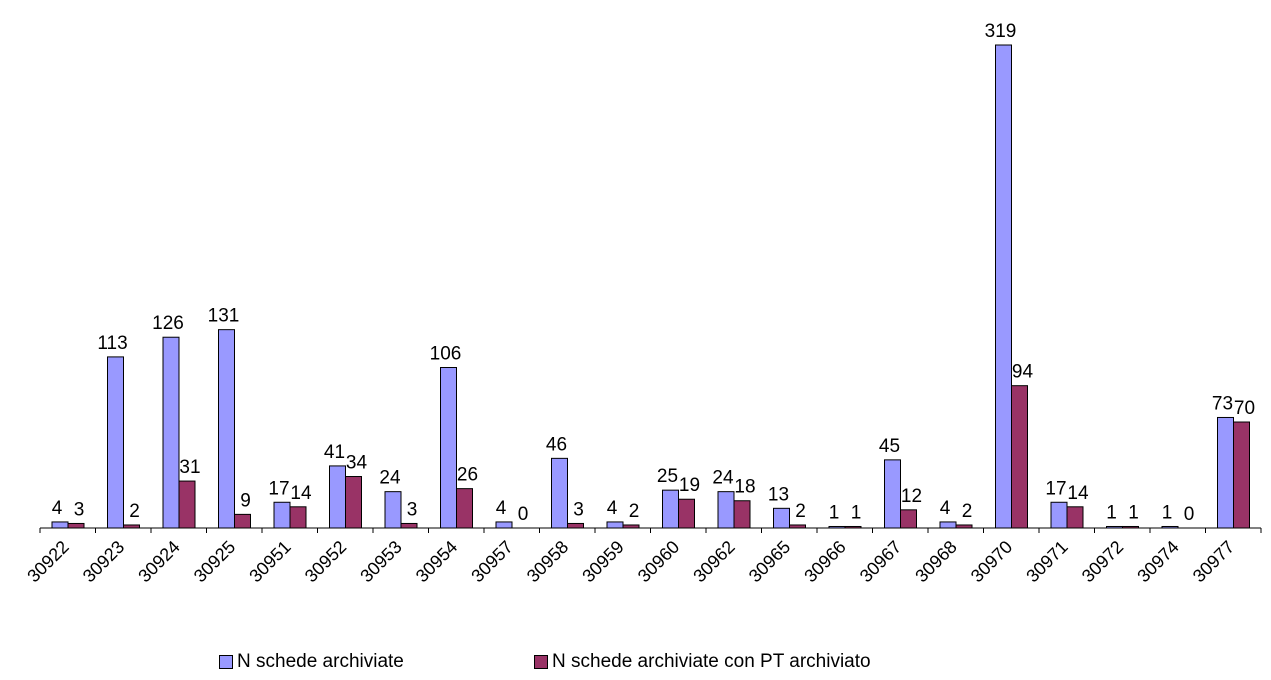  What do you see at coordinates (412, 509) in the screenshot?
I see `value-label-series-2-30953: 3` at bounding box center [412, 509].